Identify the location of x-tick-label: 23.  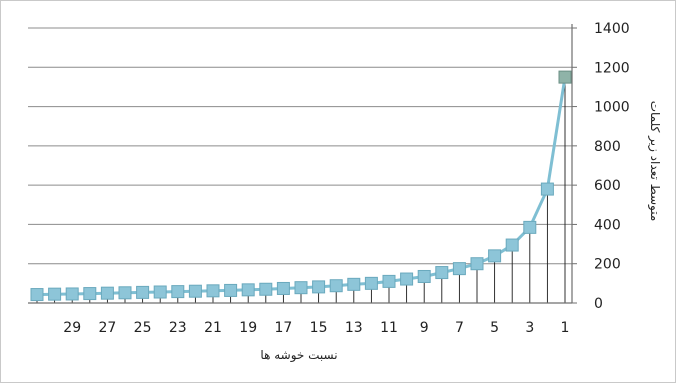
(178, 328).